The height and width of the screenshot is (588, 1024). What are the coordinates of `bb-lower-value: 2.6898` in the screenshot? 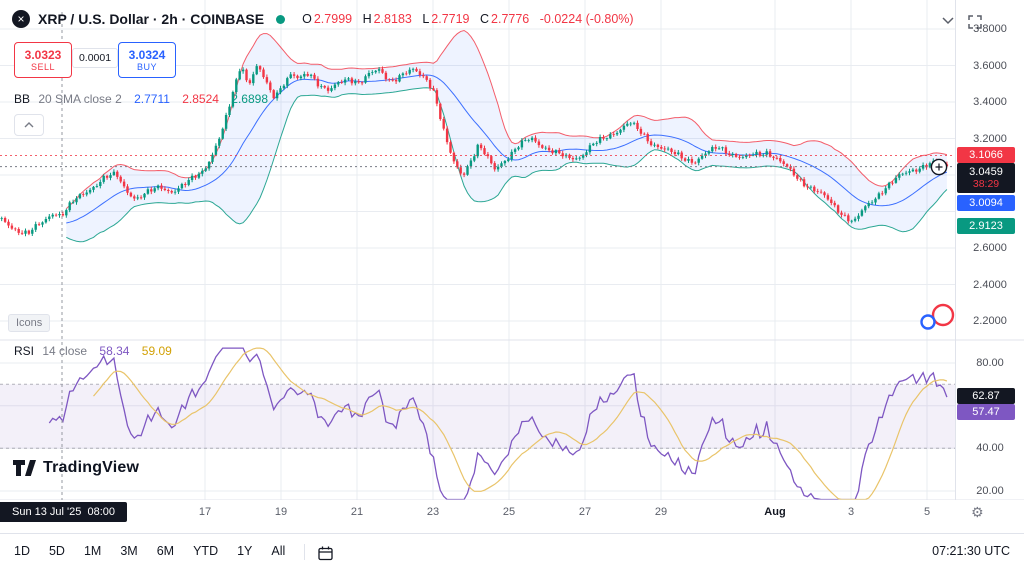 It's located at (249, 99).